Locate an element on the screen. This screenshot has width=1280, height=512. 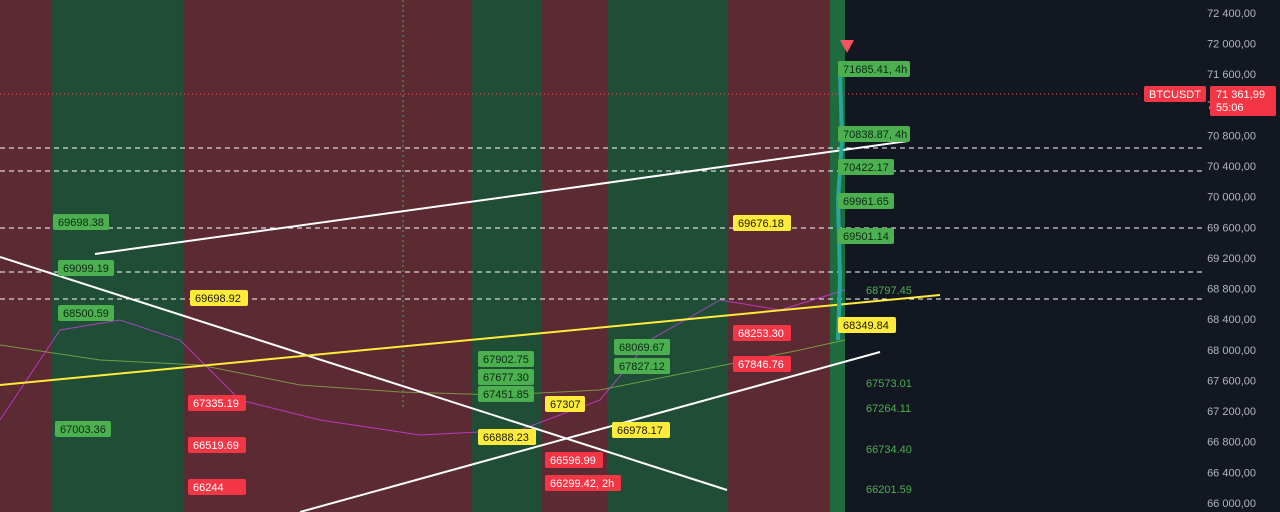
price-tick: 66 000,00 is located at coordinates (1231, 504).